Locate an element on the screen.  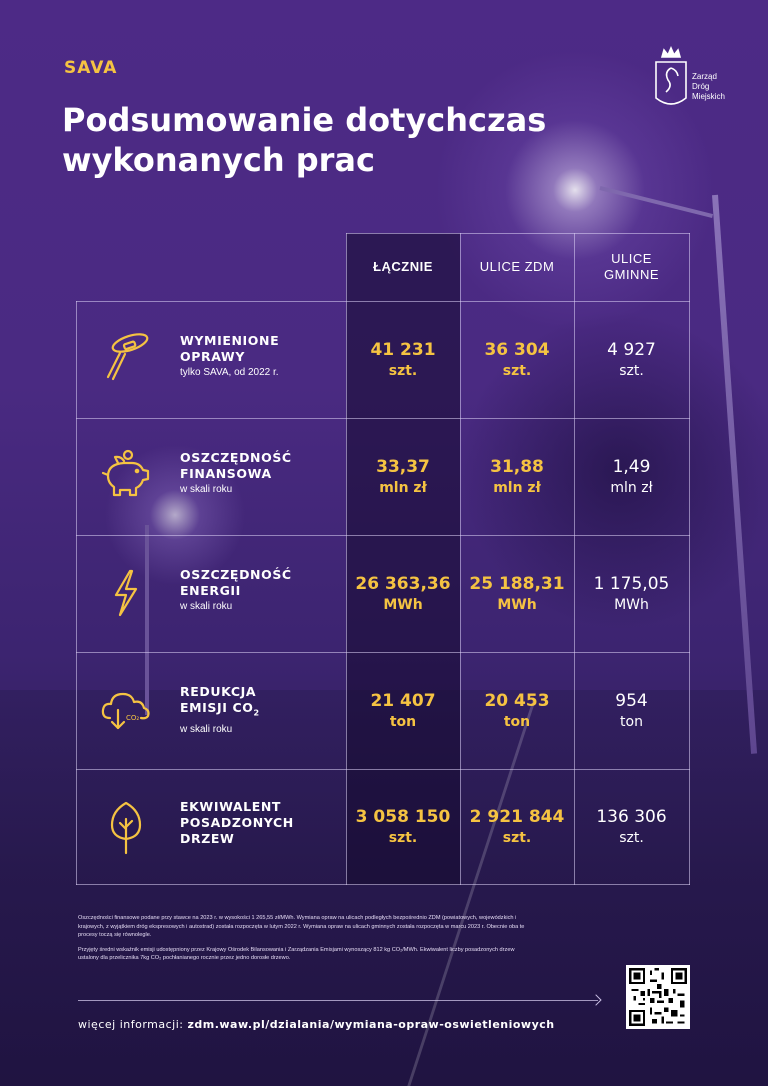
row-label: OSZCZĘDNOŚĆ FINANSOWA w skali roku is located at coordinates (260, 473).